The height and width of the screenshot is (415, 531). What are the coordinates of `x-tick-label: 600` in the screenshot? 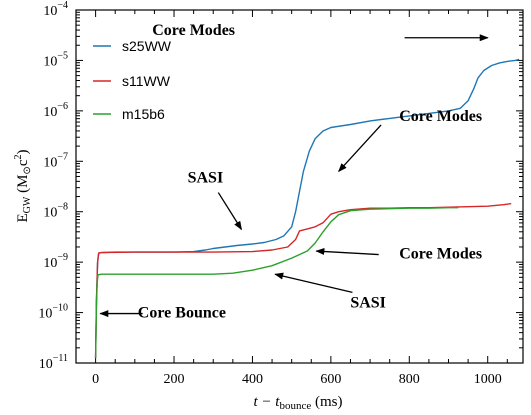 It's located at (330, 379).